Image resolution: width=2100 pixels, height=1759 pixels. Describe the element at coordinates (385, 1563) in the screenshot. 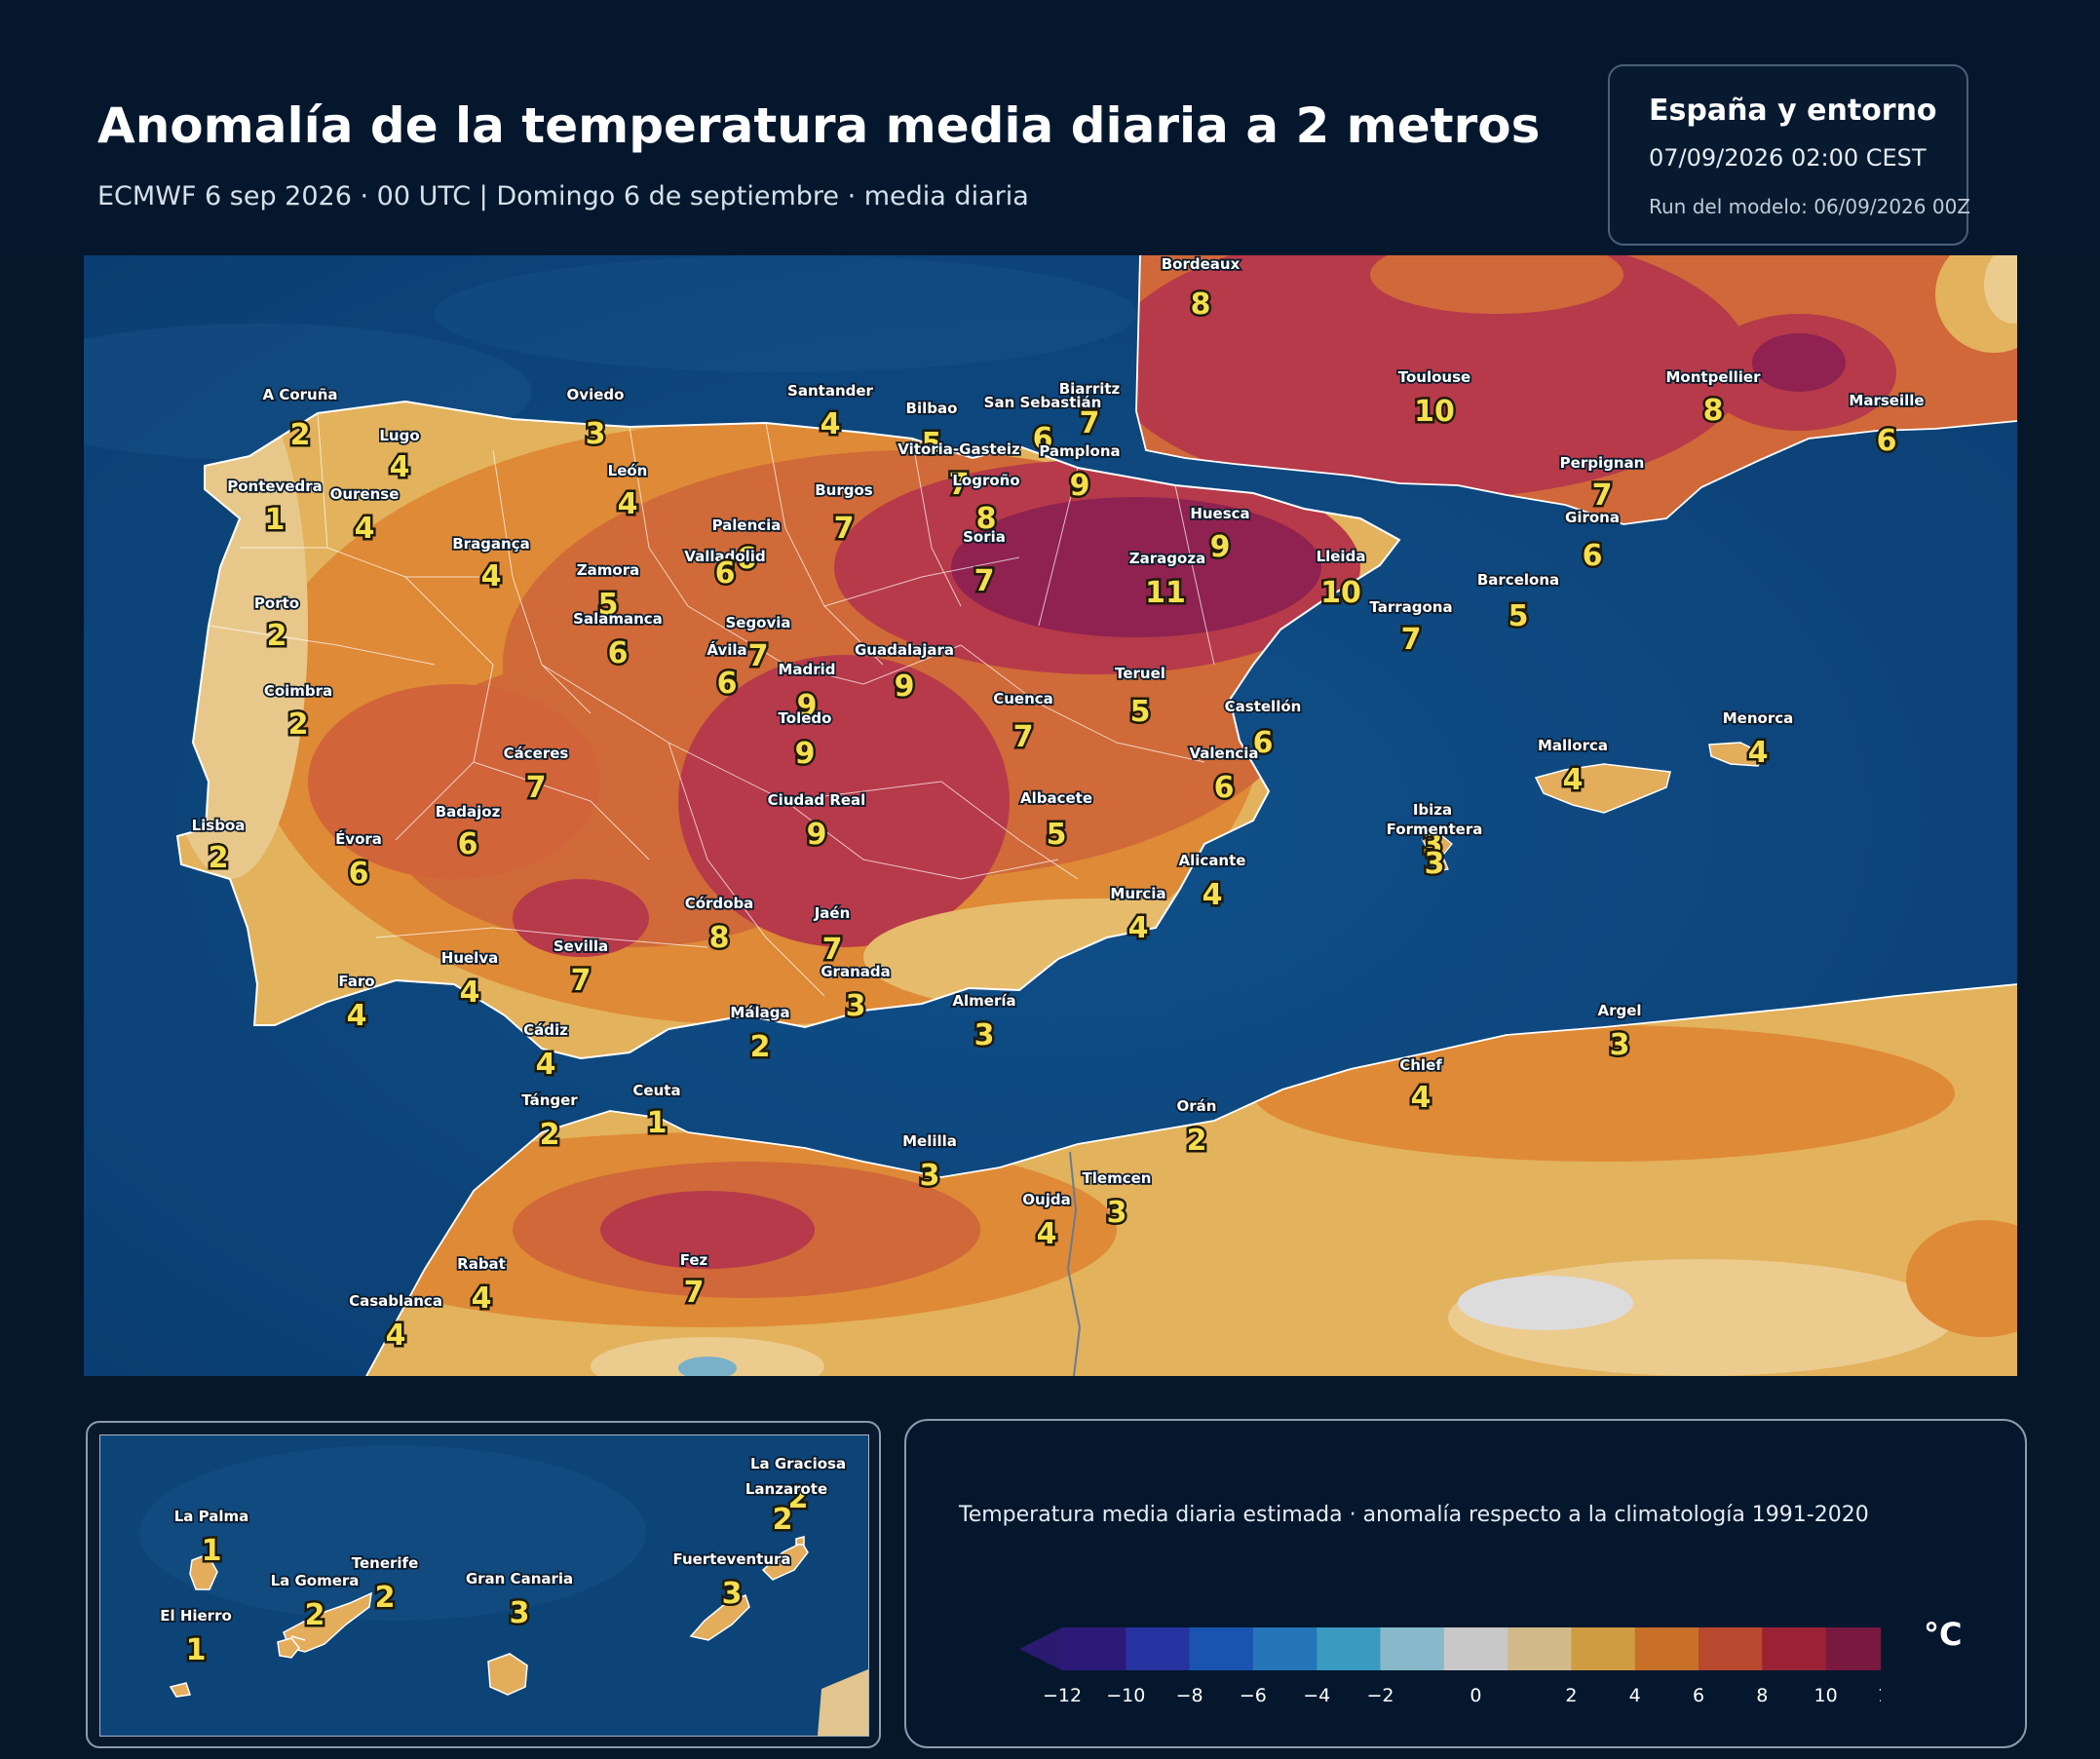

I see `station-name-label: Tenerife` at that location.